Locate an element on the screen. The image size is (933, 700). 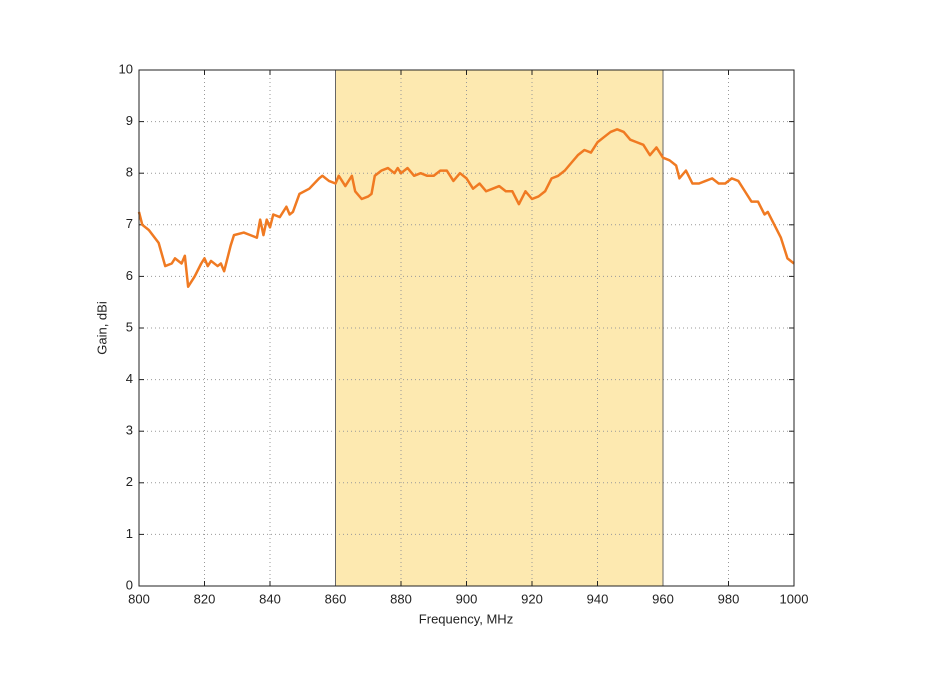
x-tick-label: 820 is located at coordinates (205, 598).